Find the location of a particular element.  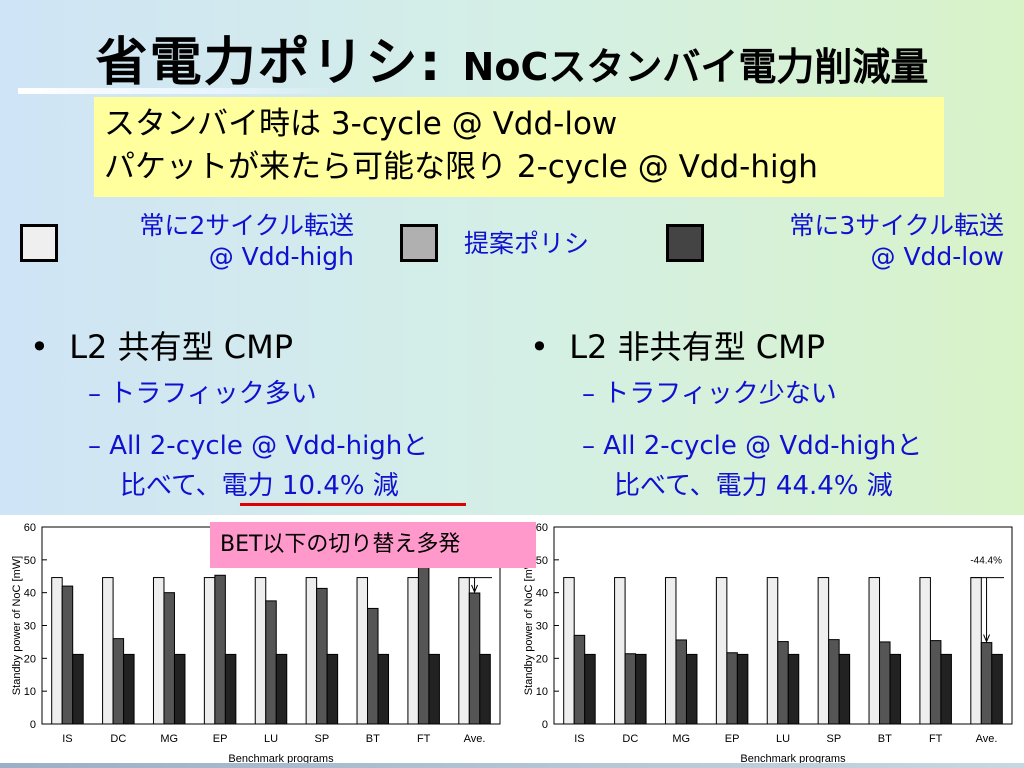

title-main: 省電力ポリシ: is located at coordinates (279, 63).